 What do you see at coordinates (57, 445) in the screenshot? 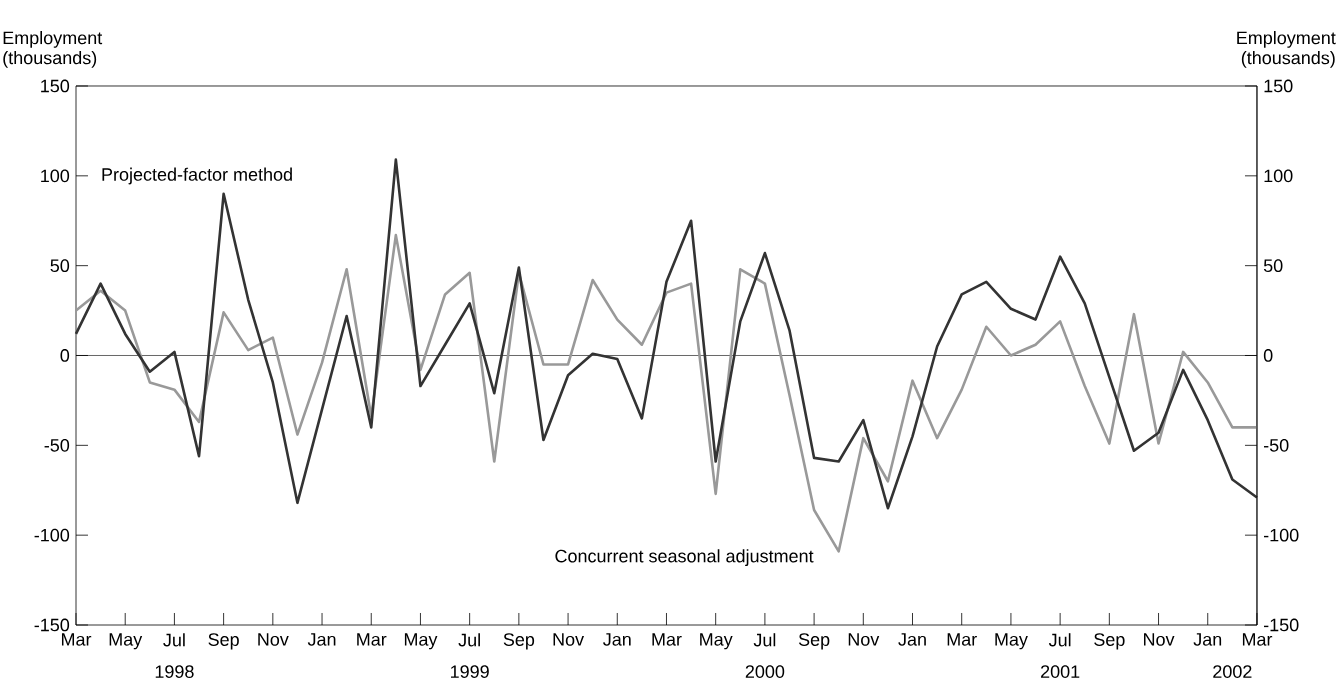
I see `y-tick-label: -50` at bounding box center [57, 445].